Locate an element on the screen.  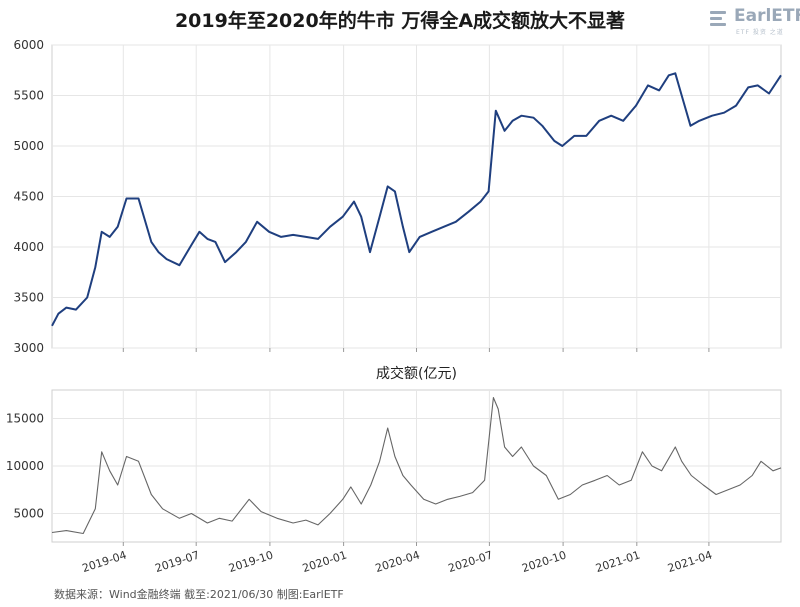
x-tick-label: 2020-01 is located at coordinates (325, 561).